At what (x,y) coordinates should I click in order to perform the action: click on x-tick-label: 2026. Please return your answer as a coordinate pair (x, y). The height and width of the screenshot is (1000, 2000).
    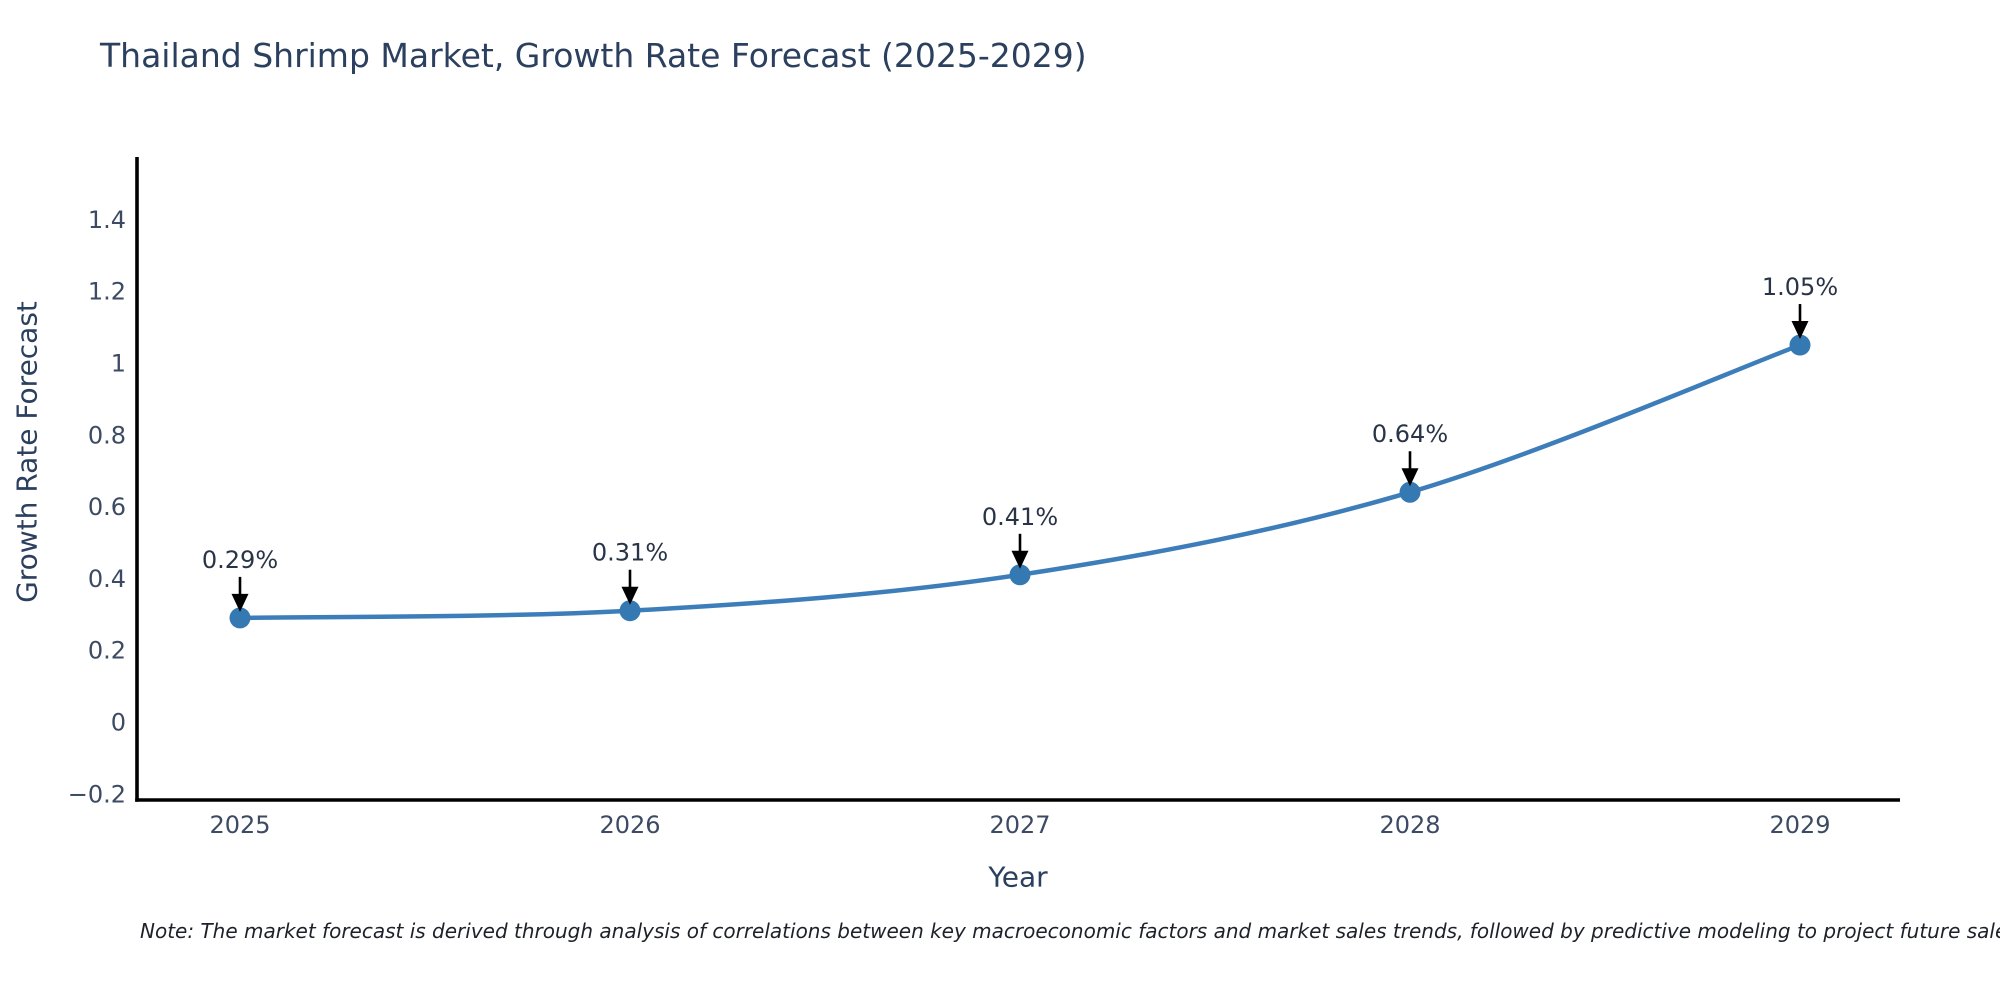
    Looking at the image, I should click on (629, 825).